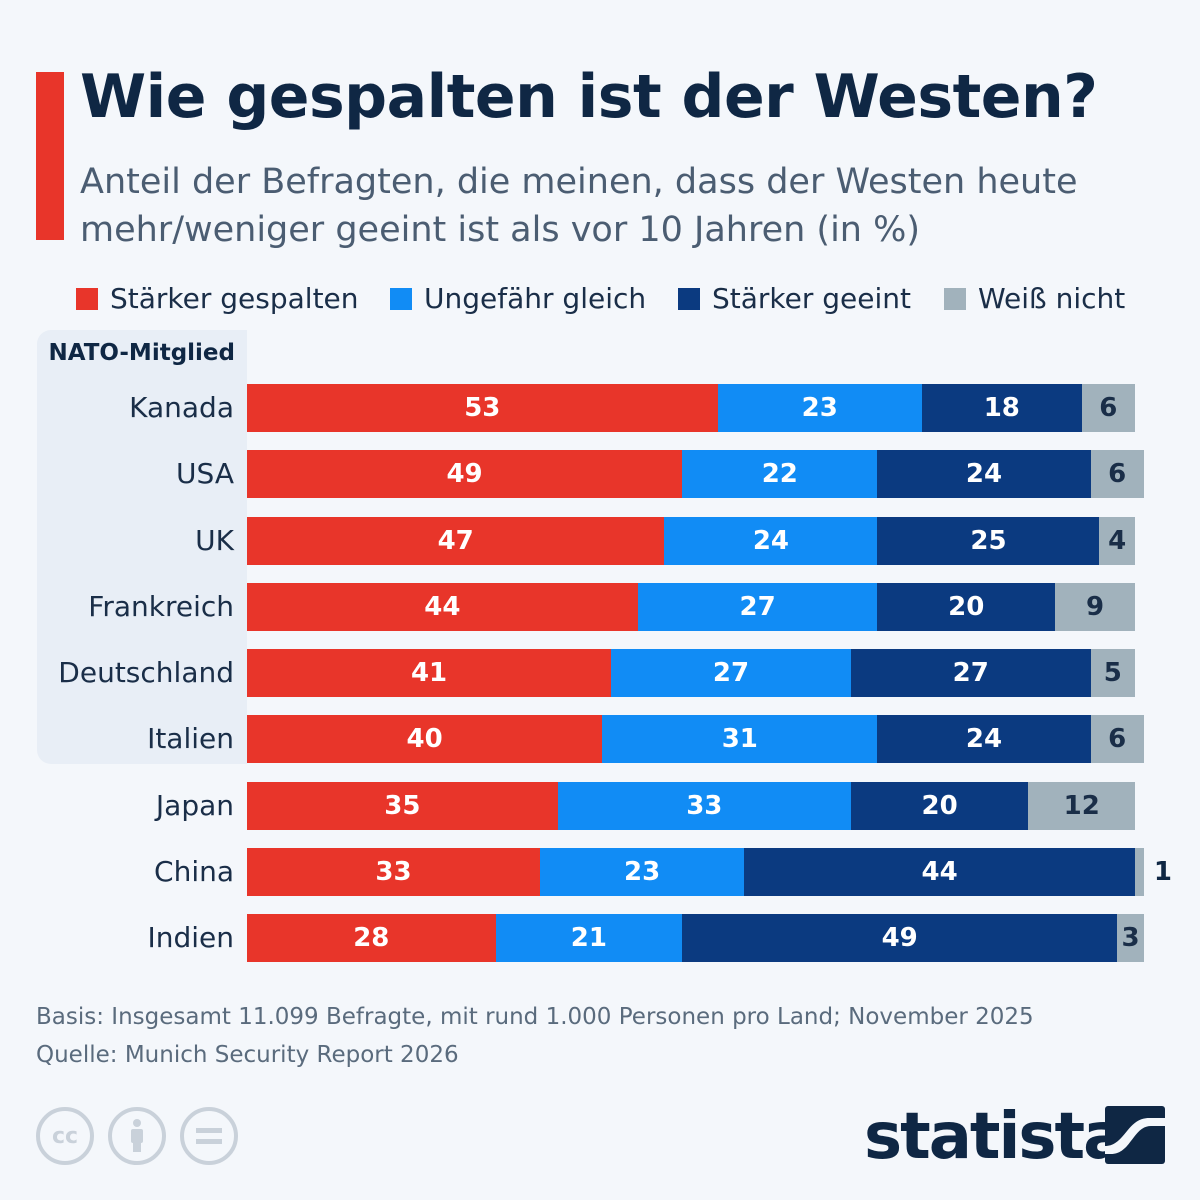 This screenshot has height=1200, width=1200. I want to click on cc-license-icon: cc, so click(65, 1136).